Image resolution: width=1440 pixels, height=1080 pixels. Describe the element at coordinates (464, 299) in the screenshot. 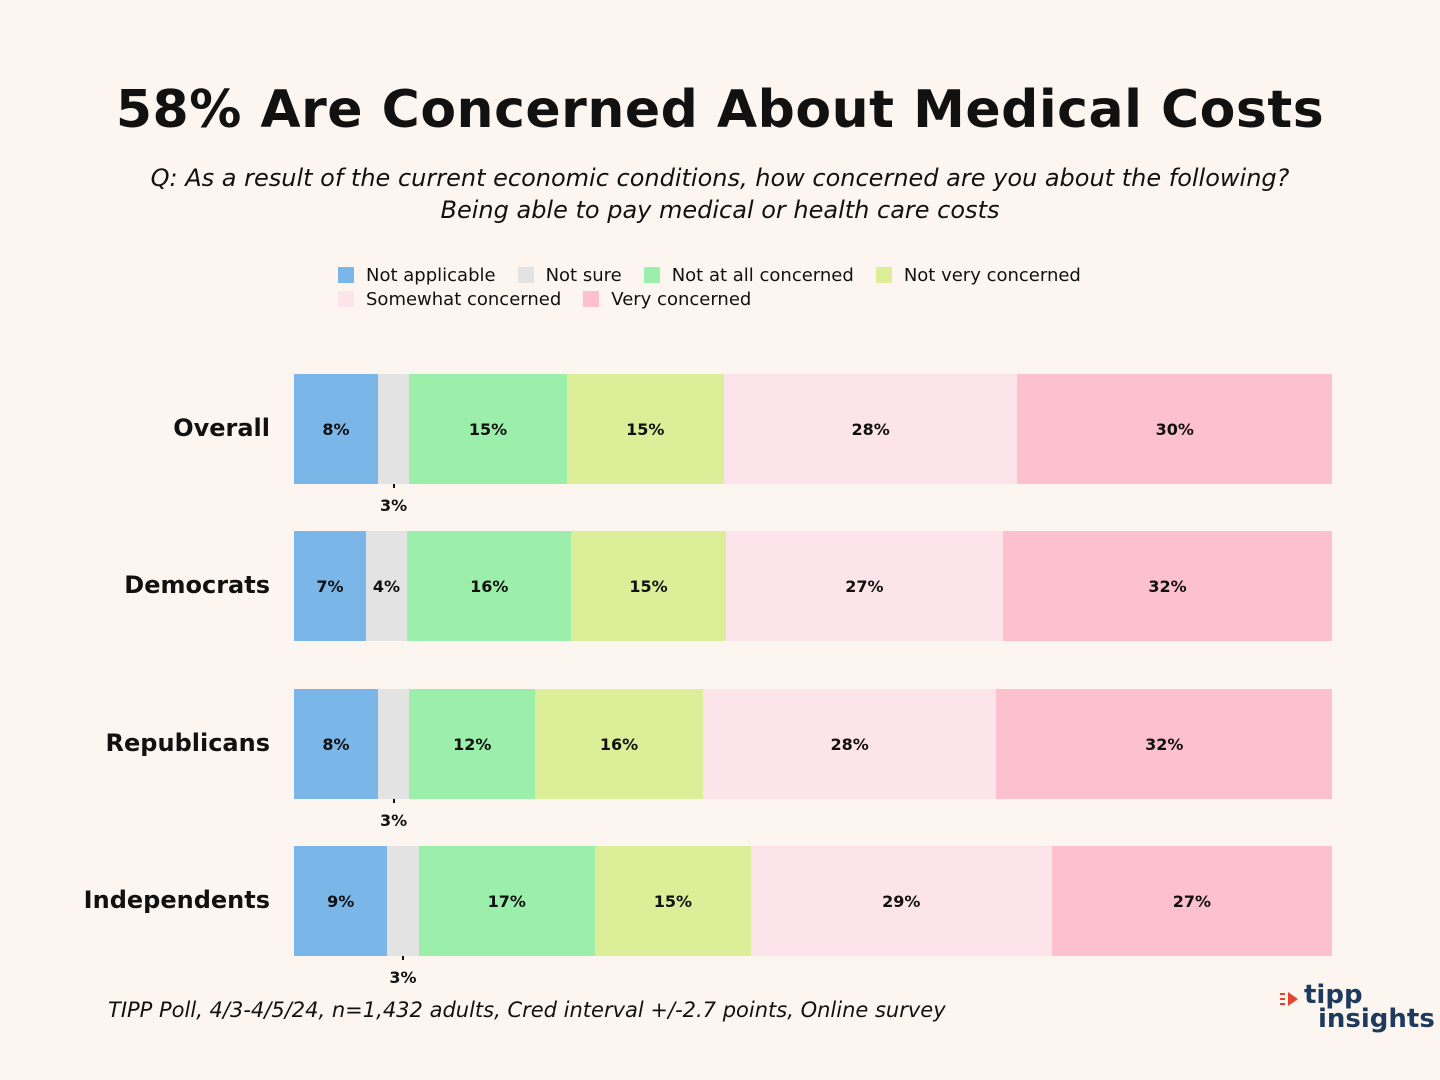

I see `legend-label: Somewhat concerned` at that location.